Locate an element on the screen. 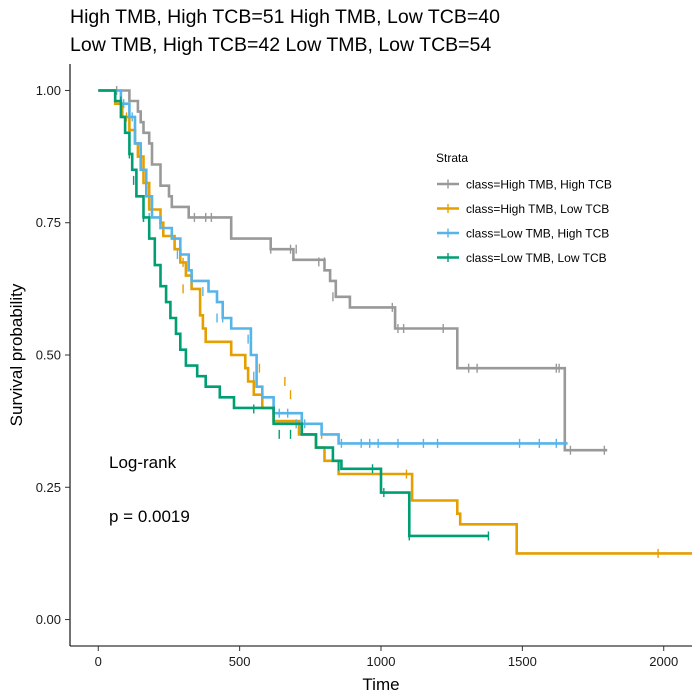  y-tick-label: 0.75 is located at coordinates (48, 222).